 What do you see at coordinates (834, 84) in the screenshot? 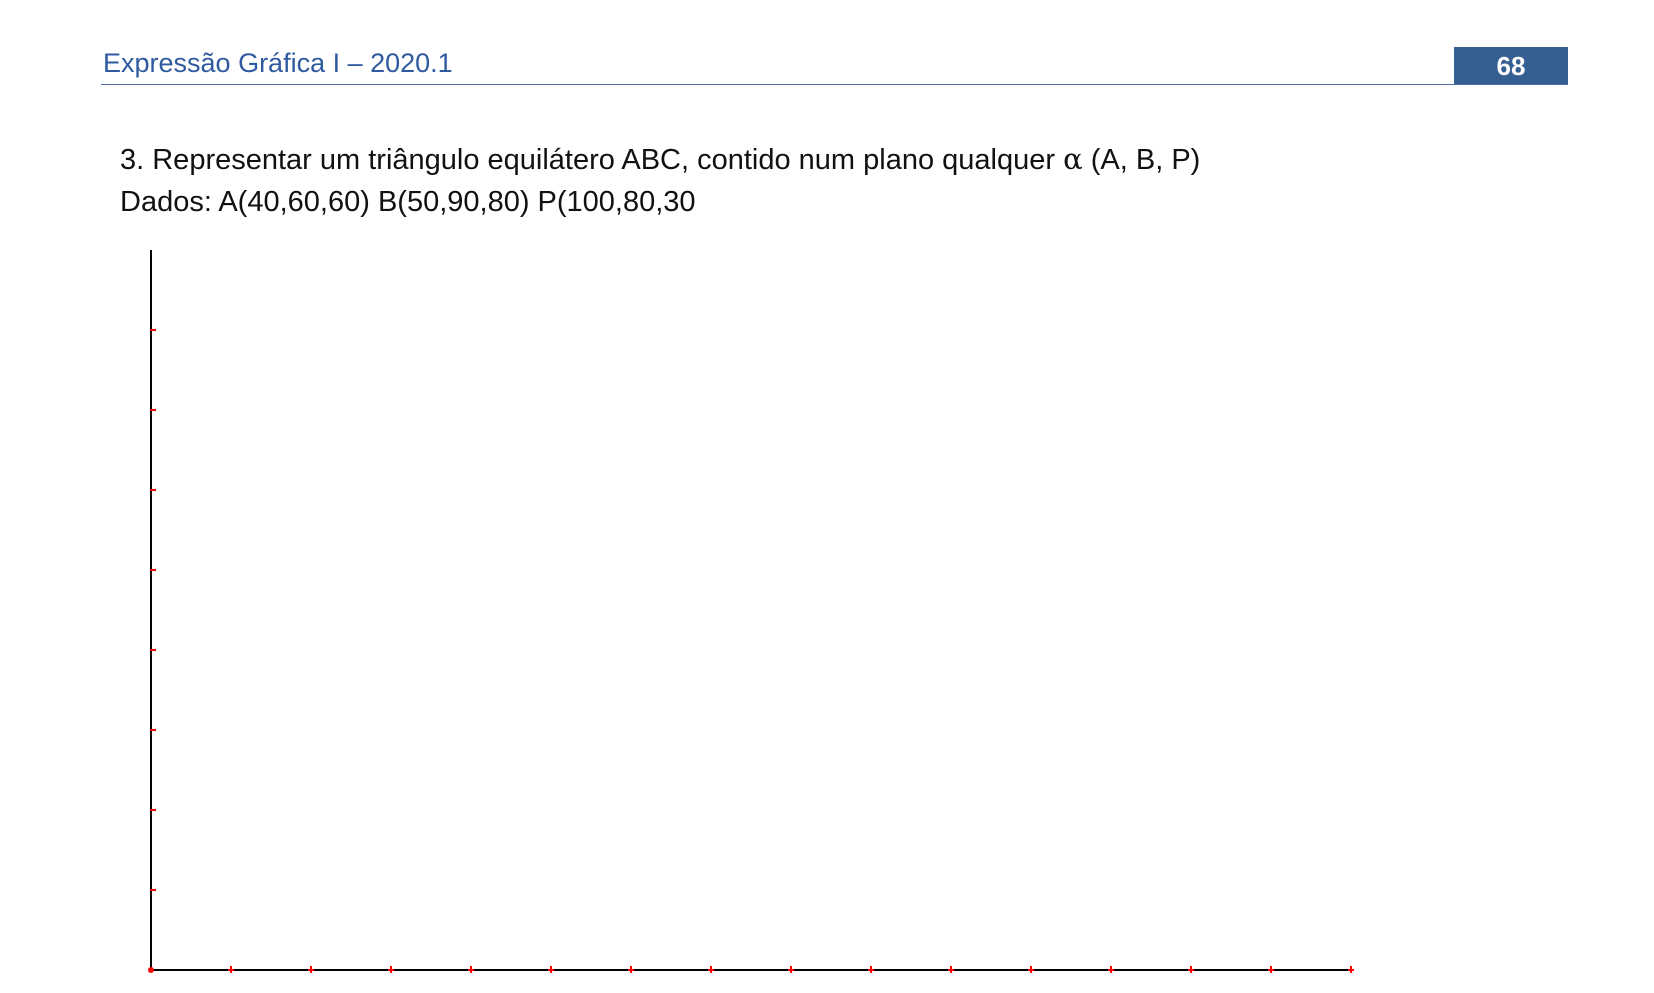
I see `header-rule` at bounding box center [834, 84].